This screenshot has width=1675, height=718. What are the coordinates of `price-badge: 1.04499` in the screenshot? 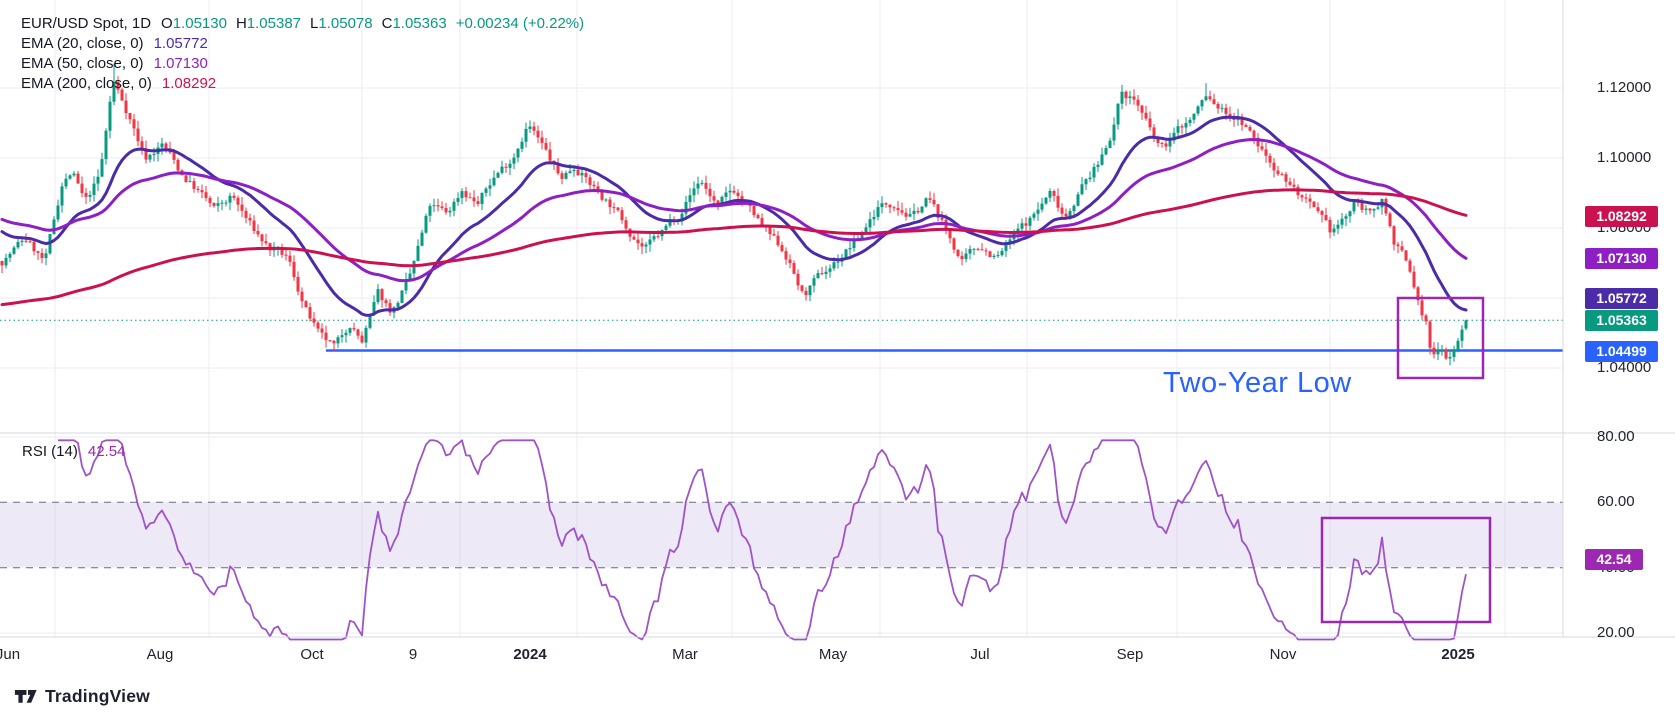 It's located at (1621, 351).